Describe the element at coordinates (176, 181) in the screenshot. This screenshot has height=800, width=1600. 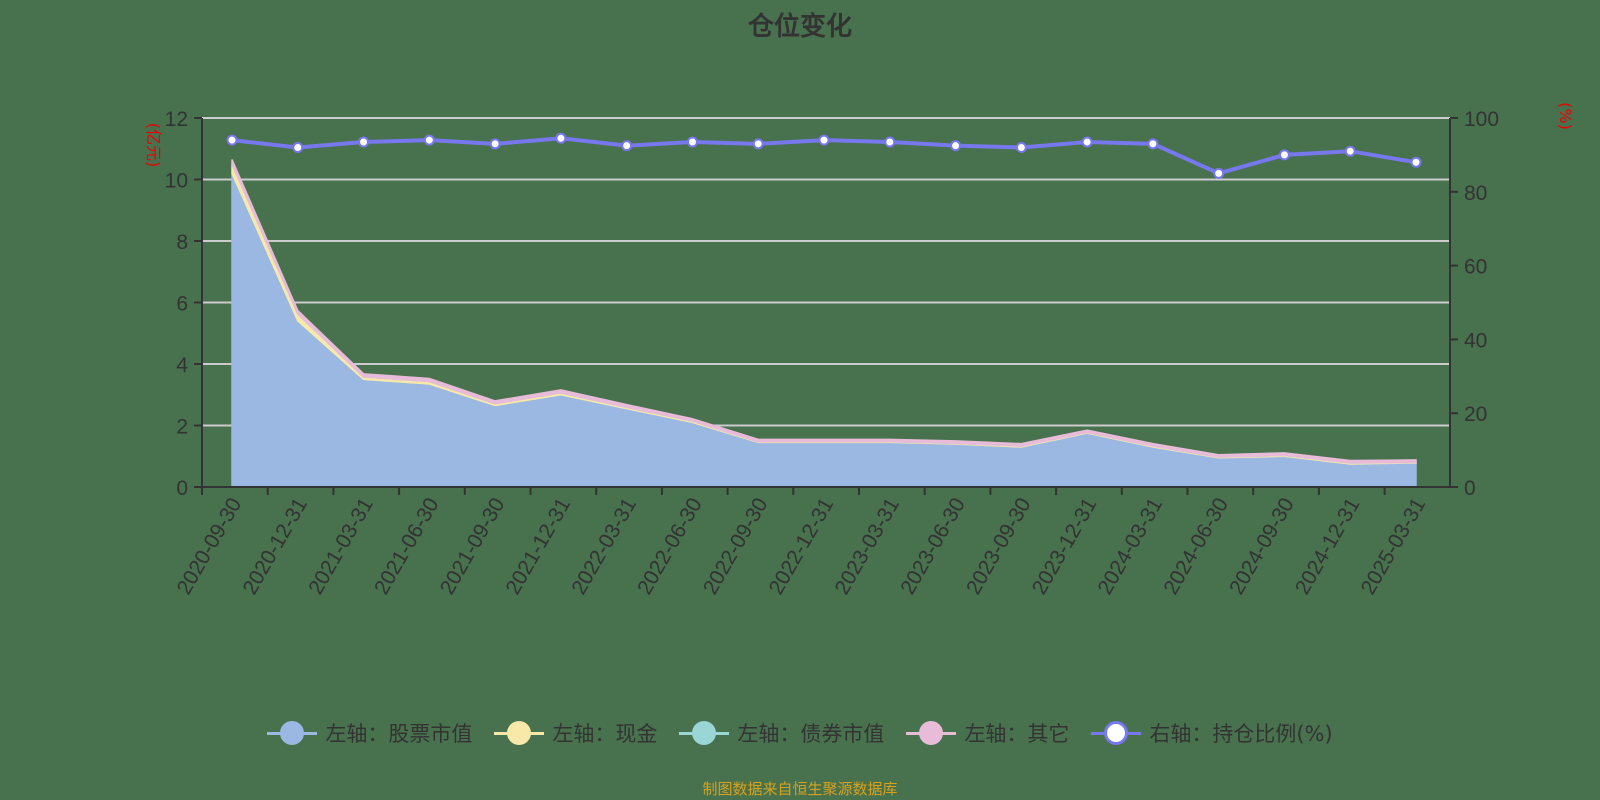
I see `left-tick-label: 10` at that location.